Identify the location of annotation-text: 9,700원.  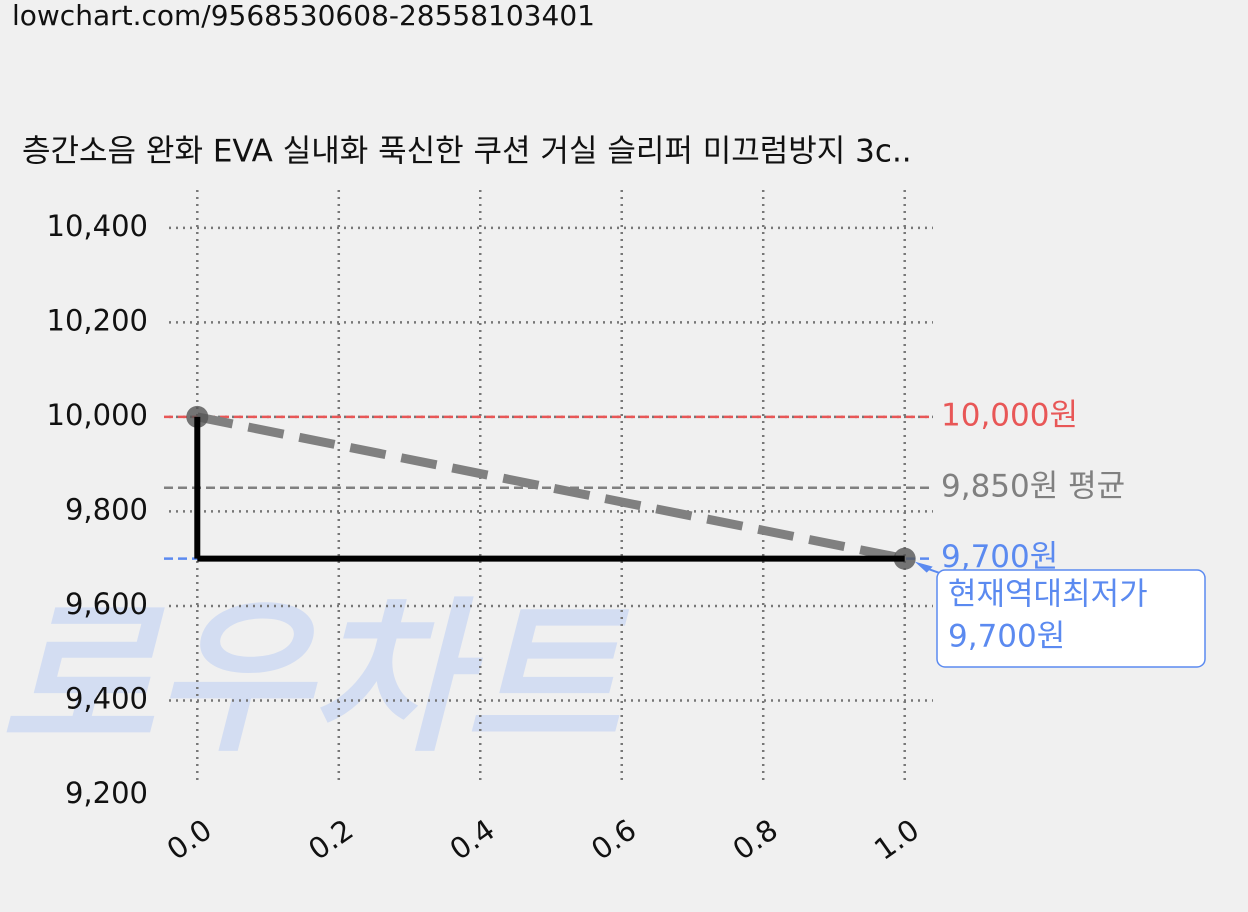
(1006, 637).